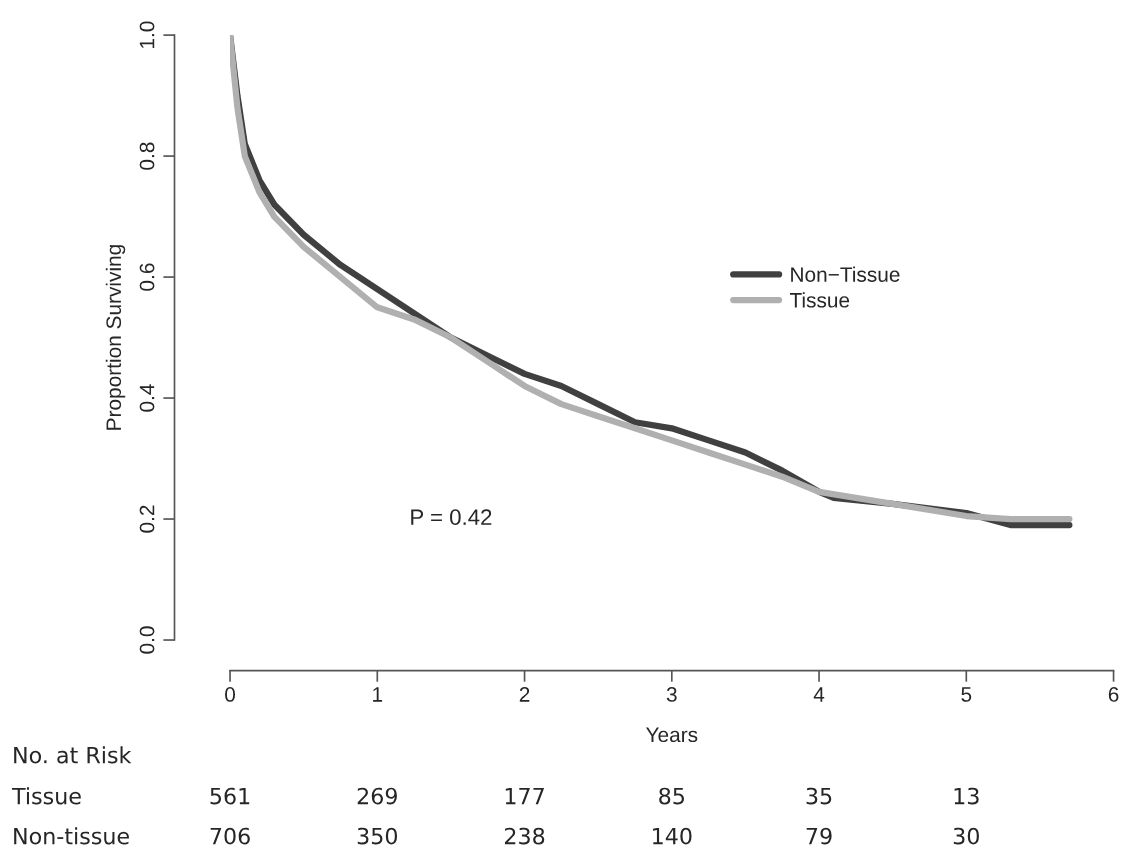  I want to click on x-tick-label: 0, so click(230, 694).